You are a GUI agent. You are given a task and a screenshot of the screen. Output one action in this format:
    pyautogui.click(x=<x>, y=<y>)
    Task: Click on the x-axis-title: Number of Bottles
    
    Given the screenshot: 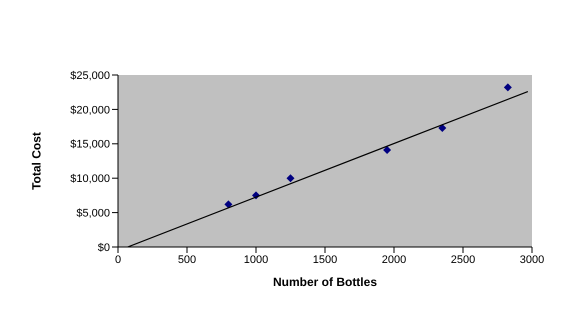 What is the action you would take?
    pyautogui.click(x=325, y=282)
    